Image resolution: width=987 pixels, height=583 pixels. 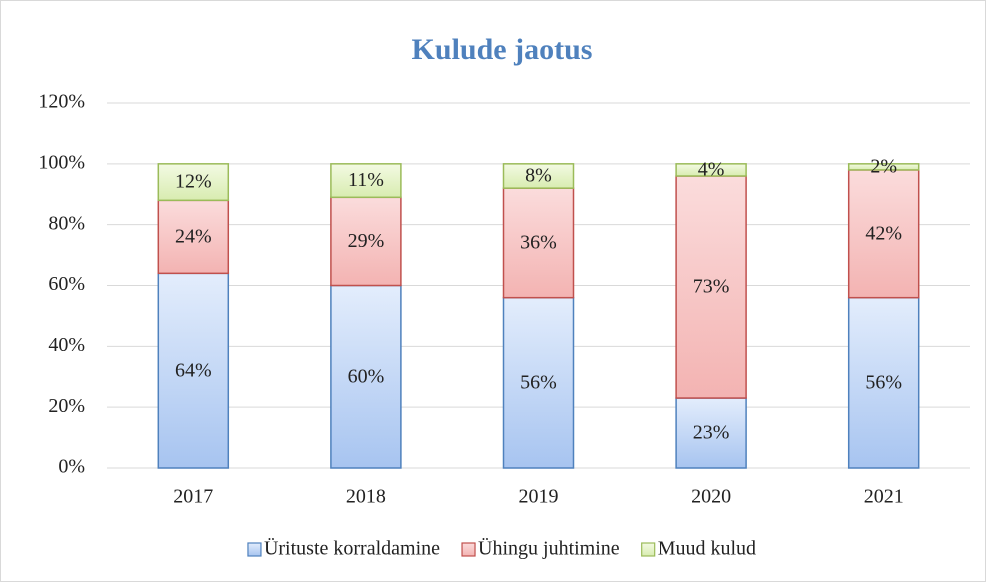 I want to click on data-label: 4%, so click(x=711, y=170).